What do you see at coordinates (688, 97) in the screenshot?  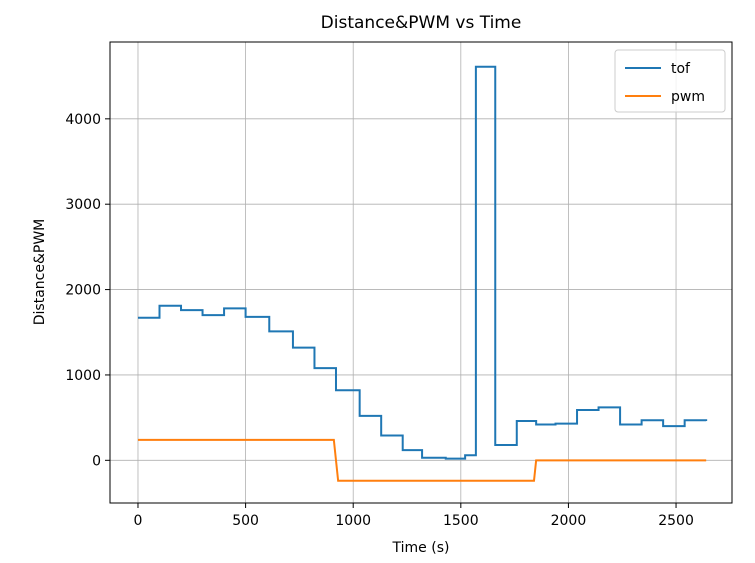 I see `legend-label-pwm: pwm` at bounding box center [688, 97].